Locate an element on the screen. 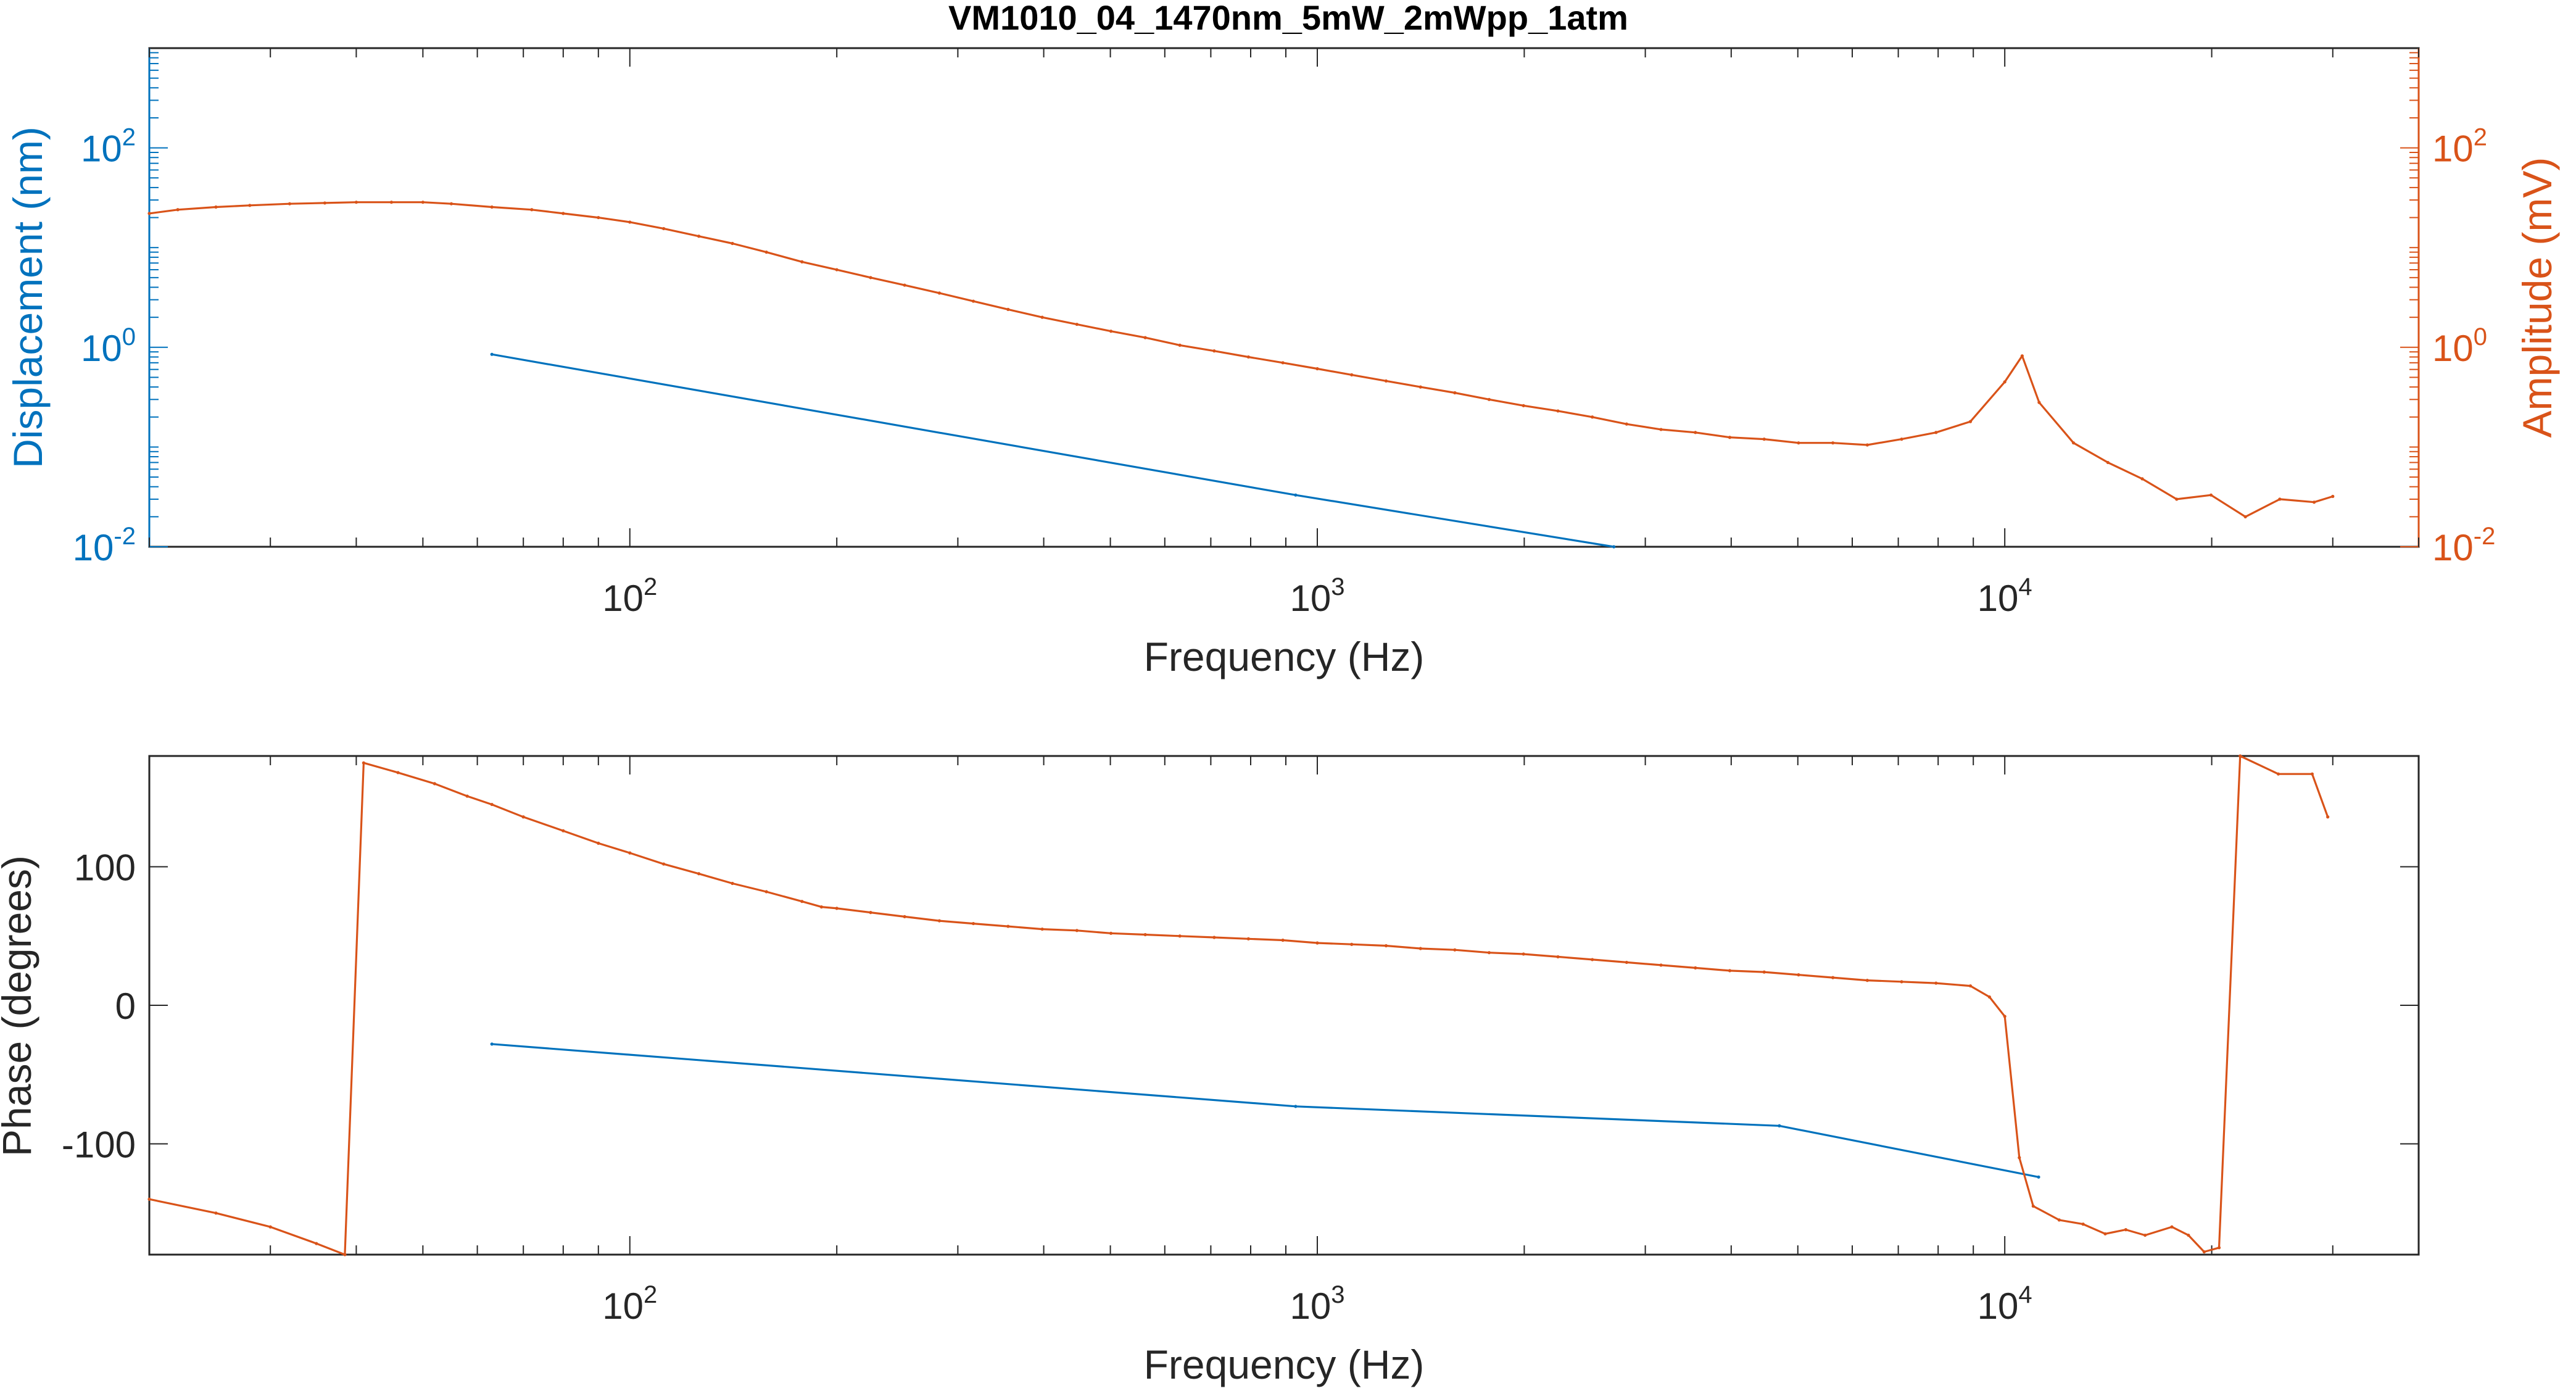 The image size is (2576, 1391). bottom-y-axis-label: Phase (degrees) is located at coordinates (19, 1005).